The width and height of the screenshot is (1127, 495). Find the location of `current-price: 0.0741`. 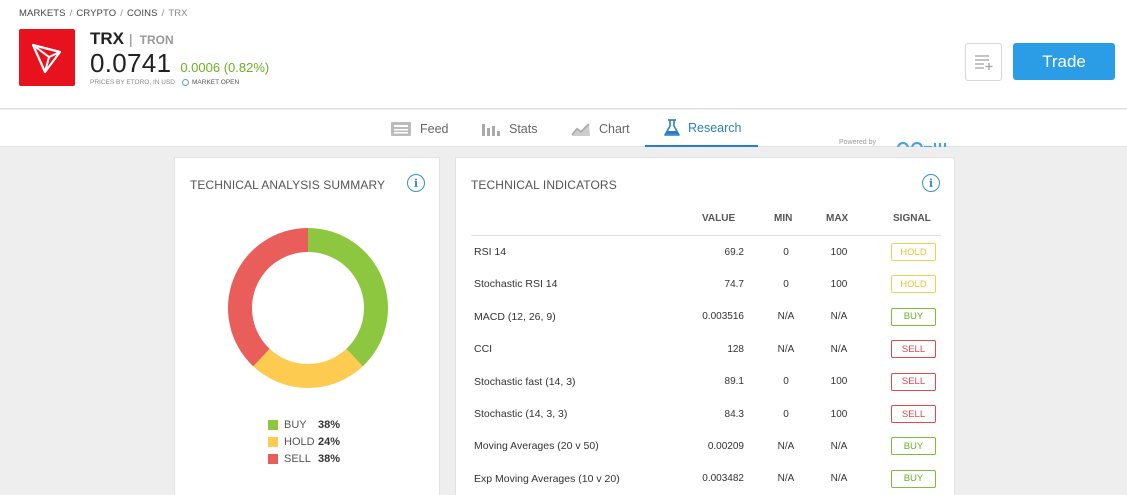

current-price: 0.0741 is located at coordinates (131, 63).